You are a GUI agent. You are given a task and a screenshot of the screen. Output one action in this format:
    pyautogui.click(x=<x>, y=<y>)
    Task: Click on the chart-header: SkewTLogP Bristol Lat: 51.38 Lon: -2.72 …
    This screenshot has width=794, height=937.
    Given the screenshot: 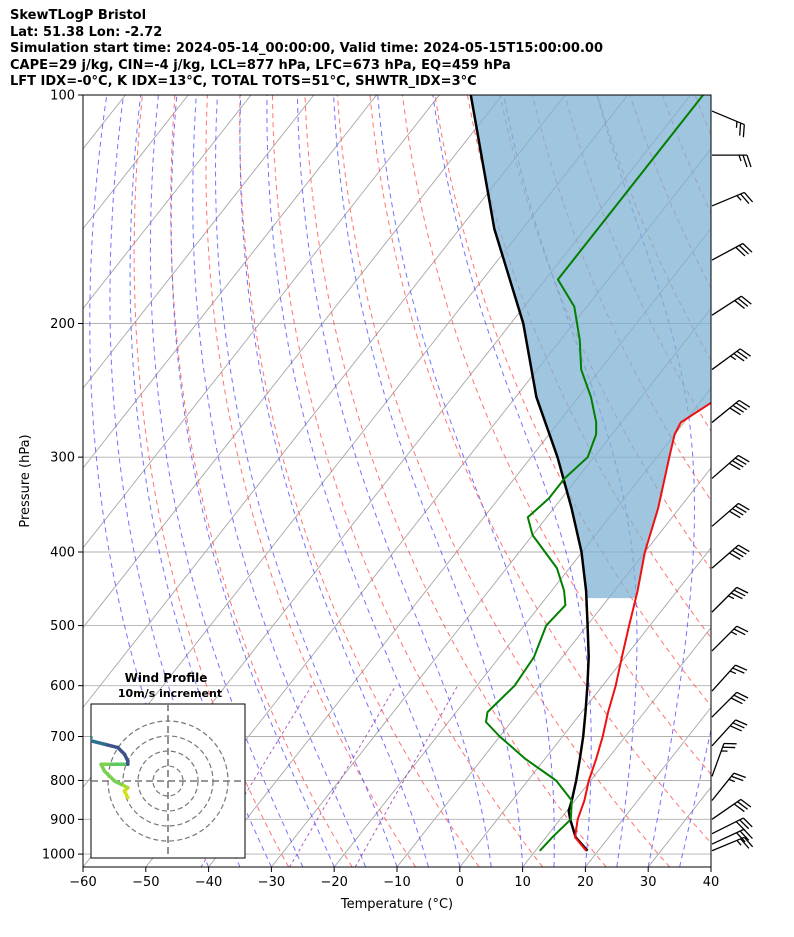 What is the action you would take?
    pyautogui.click(x=306, y=49)
    